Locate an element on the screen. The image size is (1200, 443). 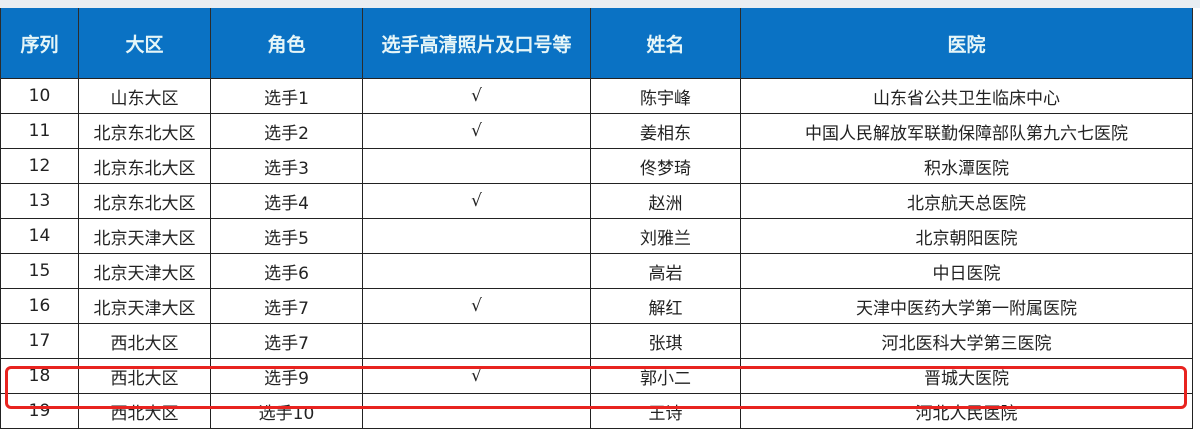
cell-name: 姜相东 is located at coordinates (665, 131).